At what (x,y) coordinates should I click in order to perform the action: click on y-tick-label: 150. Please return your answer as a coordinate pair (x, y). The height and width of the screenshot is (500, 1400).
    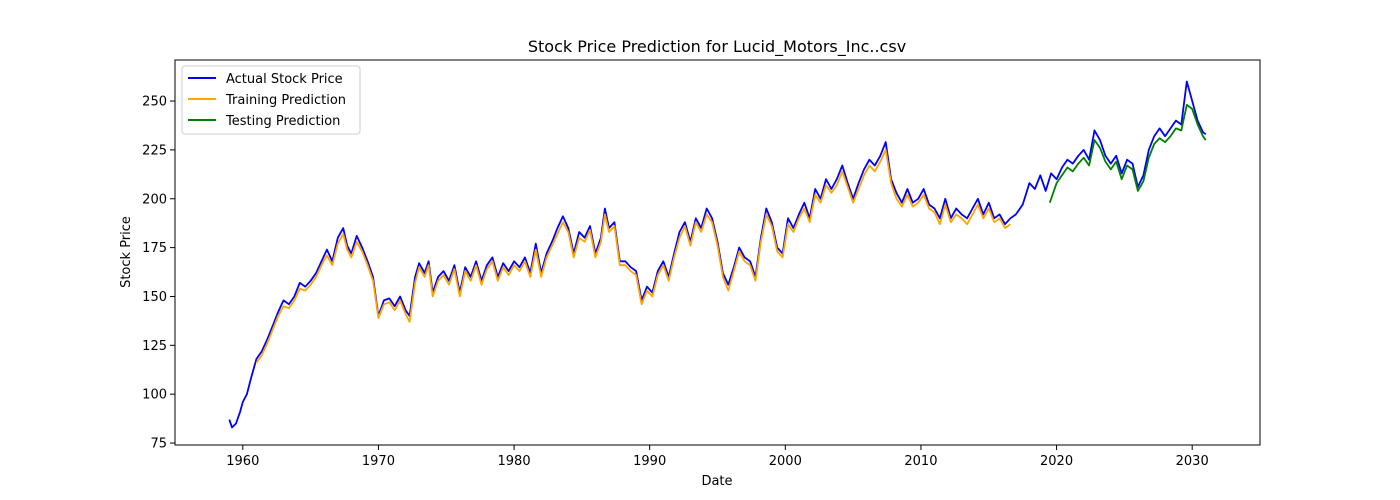
    Looking at the image, I should click on (154, 297).